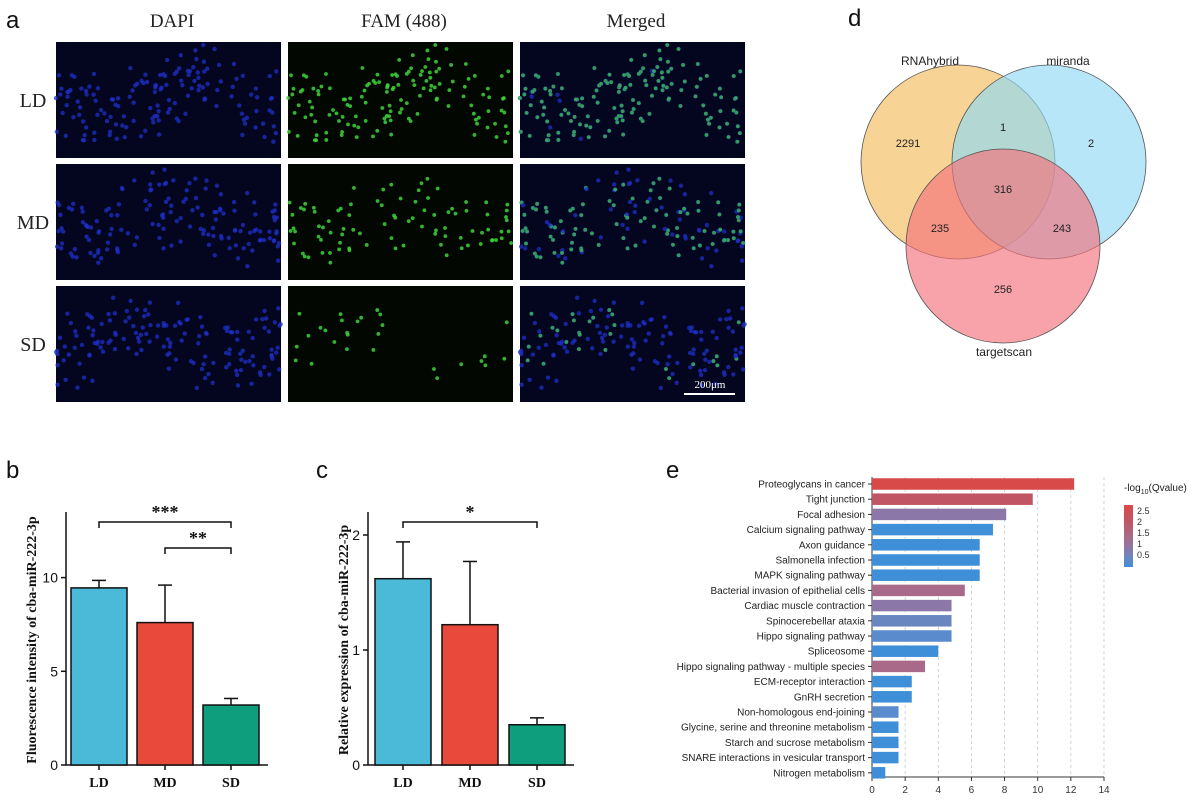  I want to click on x-tick-label: 10, so click(1038, 790).